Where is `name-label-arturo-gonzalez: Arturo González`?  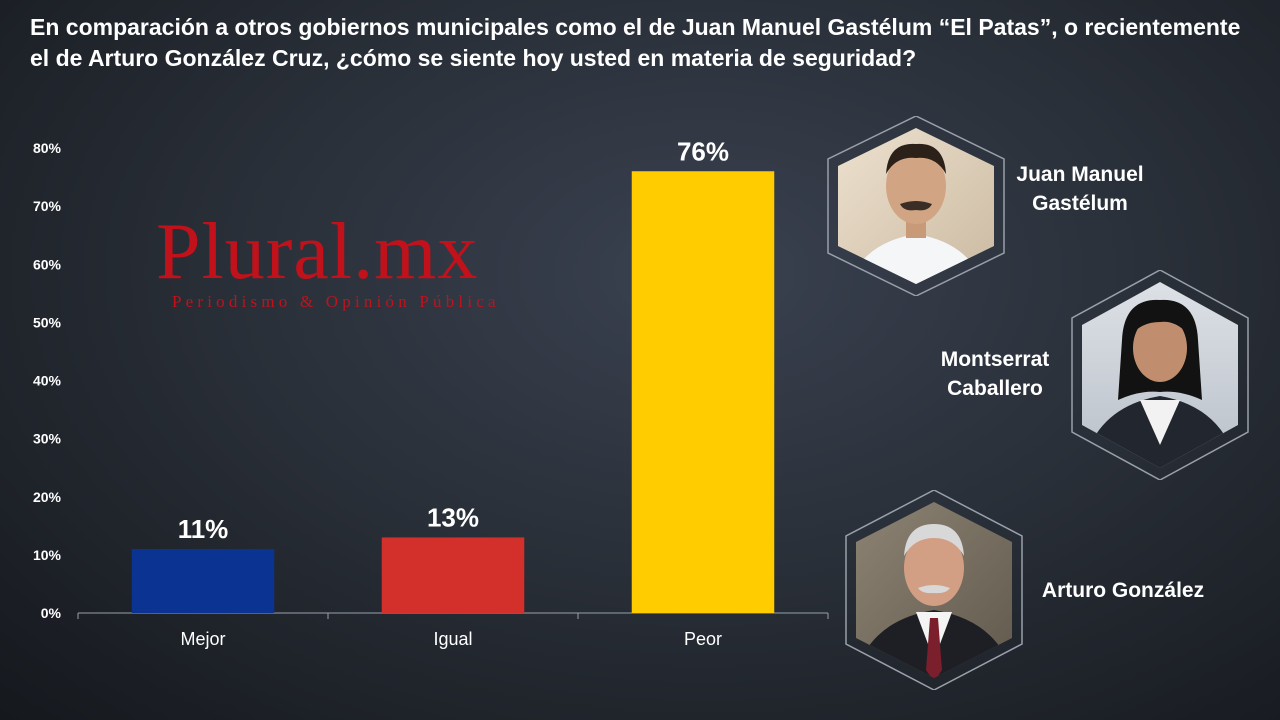 name-label-arturo-gonzalez: Arturo González is located at coordinates (1123, 590).